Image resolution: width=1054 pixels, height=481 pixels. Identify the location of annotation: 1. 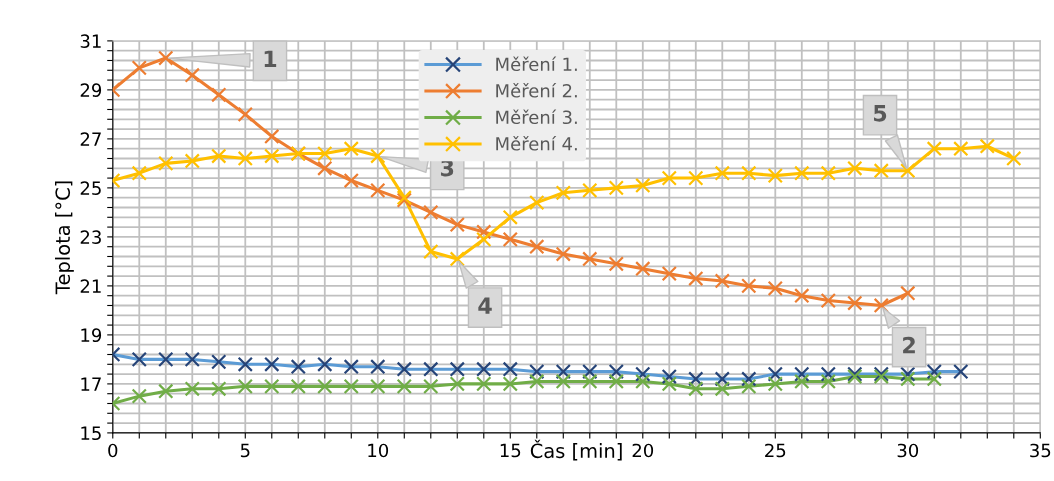
(270, 58).